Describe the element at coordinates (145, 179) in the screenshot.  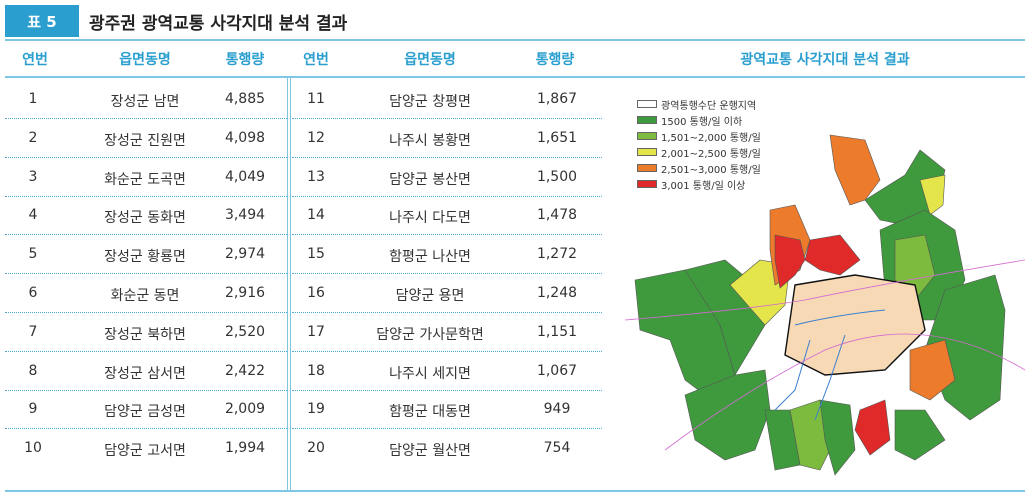
I see `district-name: 화순군 도곡면` at that location.